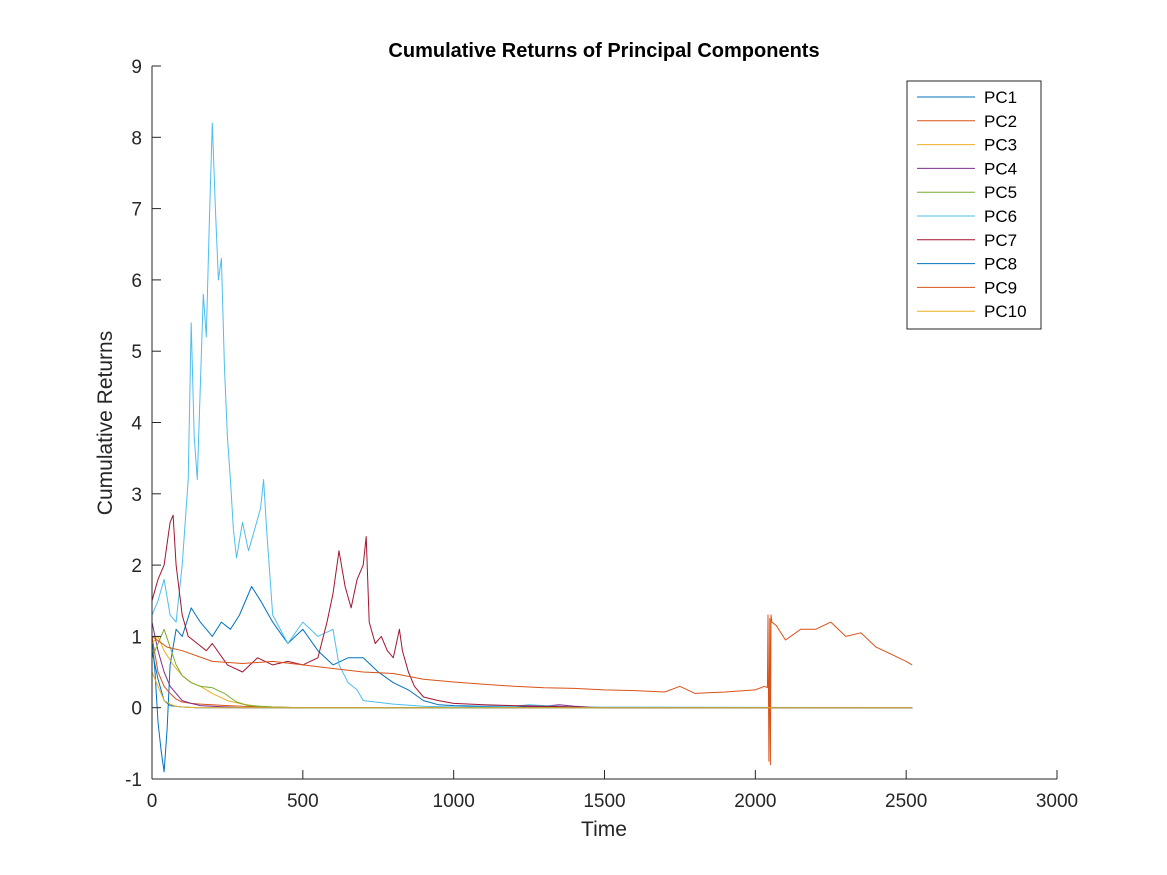 Image resolution: width=1167 pixels, height=875 pixels. I want to click on legend-box, so click(974, 205).